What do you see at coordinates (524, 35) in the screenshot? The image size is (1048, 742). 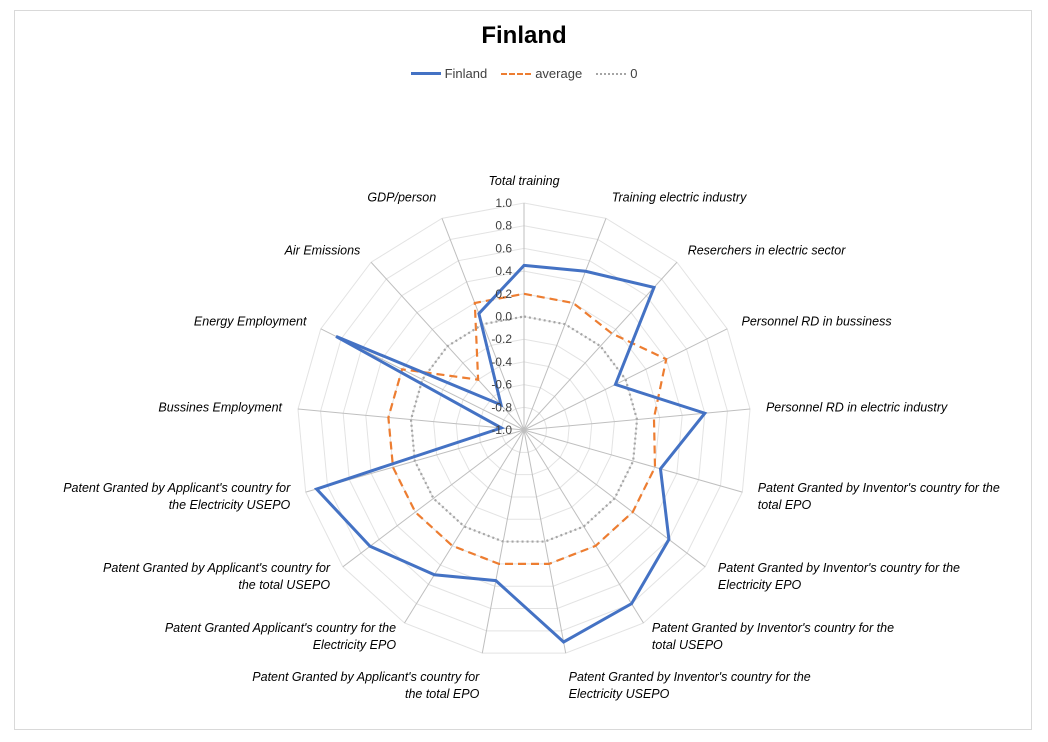 I see `chart-title: Finland` at bounding box center [524, 35].